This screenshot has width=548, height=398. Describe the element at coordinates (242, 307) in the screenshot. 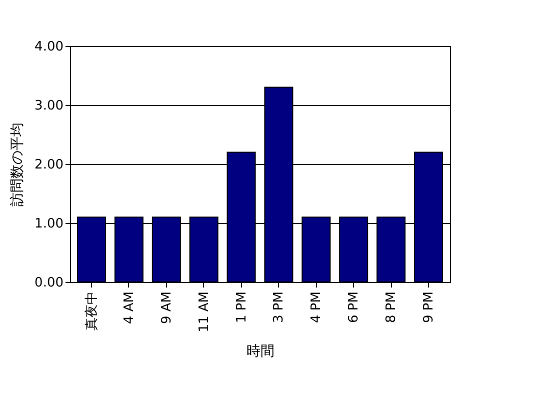

I see `x-tick-label: 1 PM` at that location.